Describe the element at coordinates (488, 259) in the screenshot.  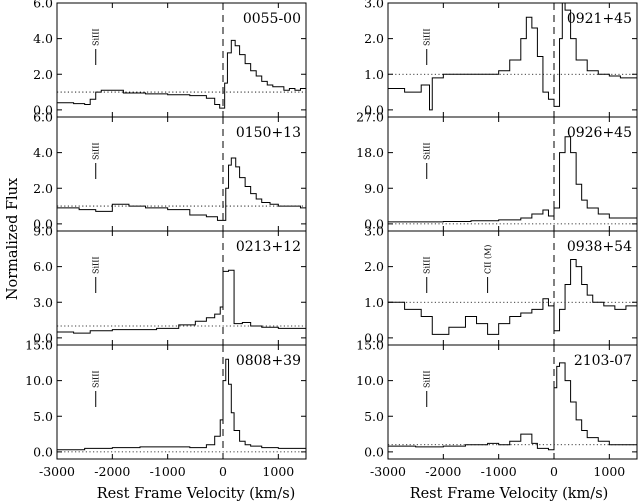
I see `line-marker-label: CII (M)` at that location.